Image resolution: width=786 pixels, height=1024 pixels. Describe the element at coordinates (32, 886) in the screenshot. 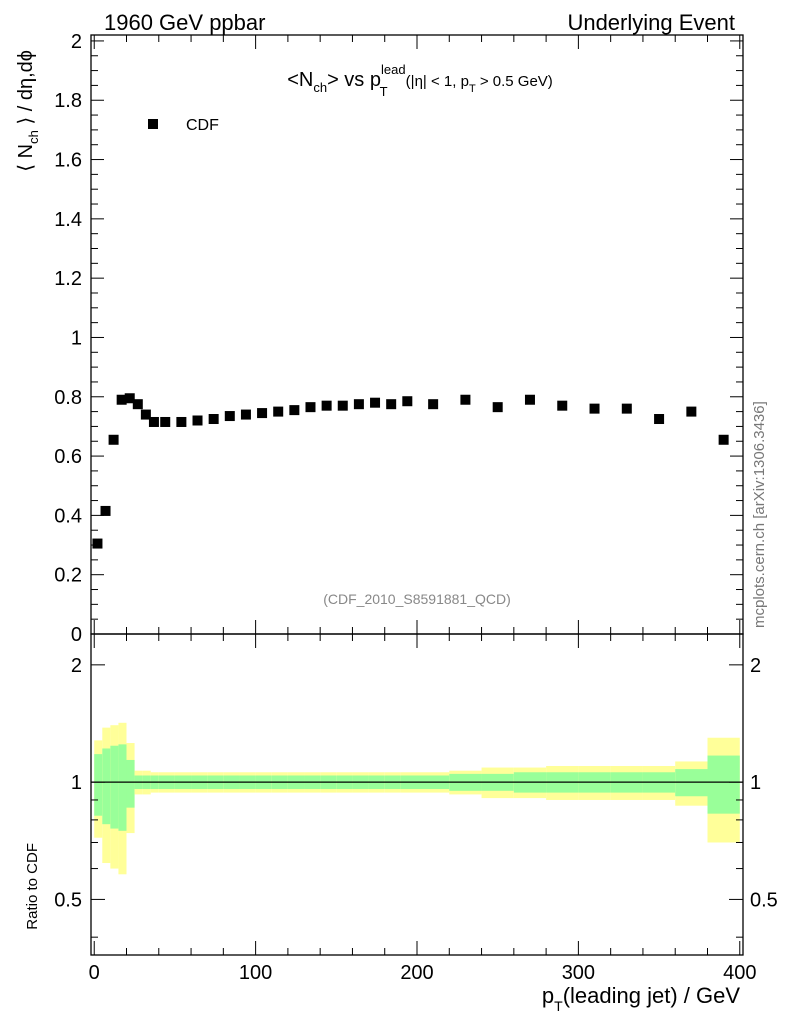

I see `ratio-ylabel: Ratio to CDF` at that location.